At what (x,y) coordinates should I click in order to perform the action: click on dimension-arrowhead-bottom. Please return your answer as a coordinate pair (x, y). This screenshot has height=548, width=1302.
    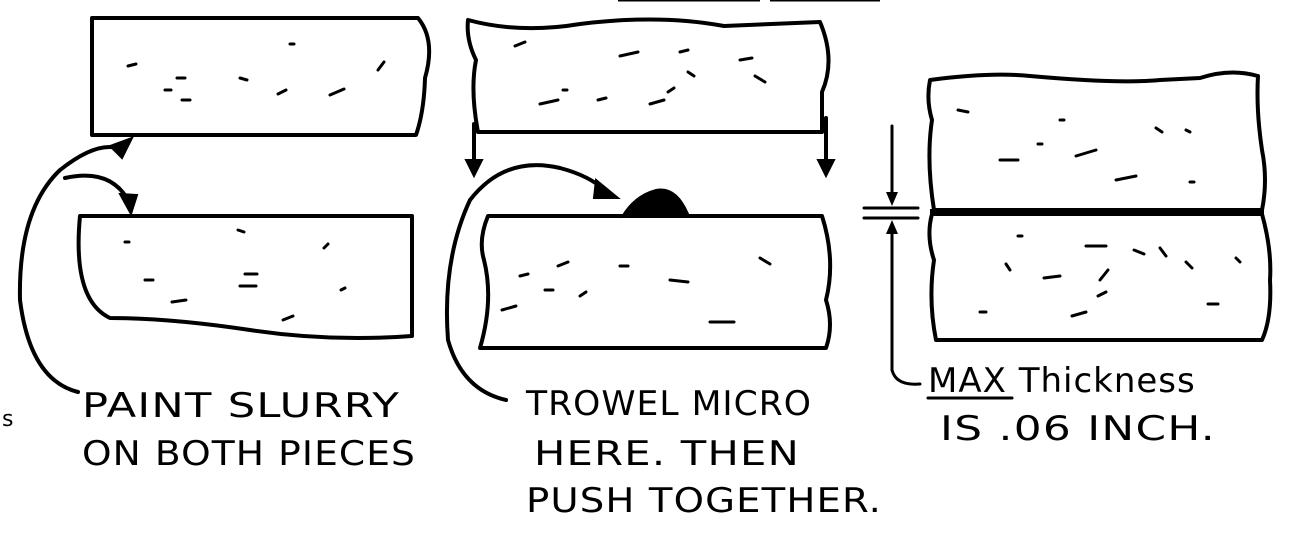
    Looking at the image, I should click on (892, 227).